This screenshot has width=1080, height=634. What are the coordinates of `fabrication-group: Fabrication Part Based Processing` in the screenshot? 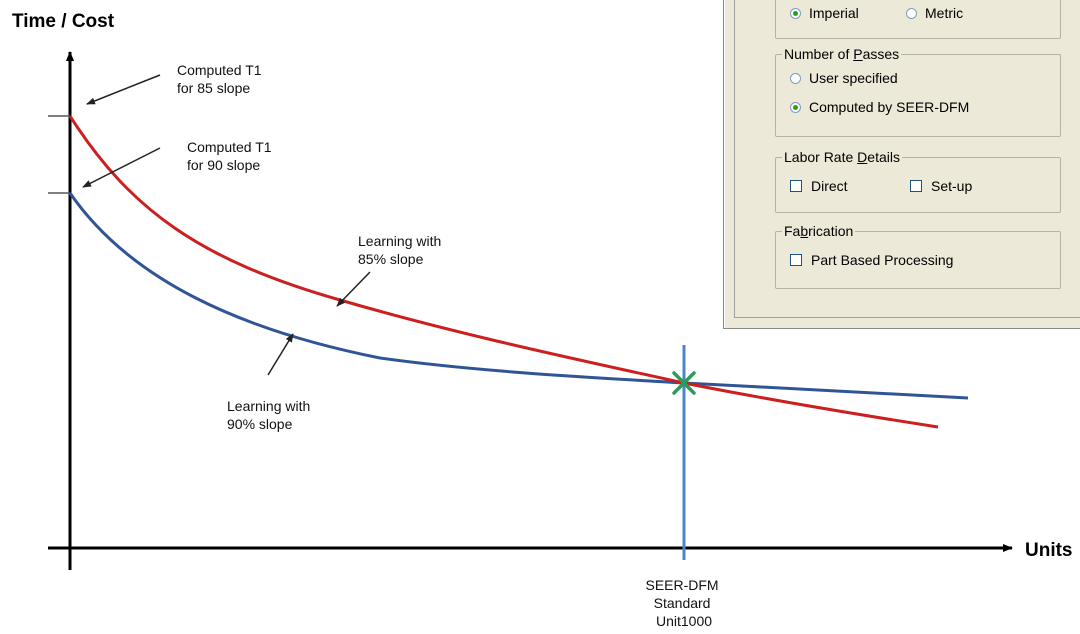 It's located at (918, 256).